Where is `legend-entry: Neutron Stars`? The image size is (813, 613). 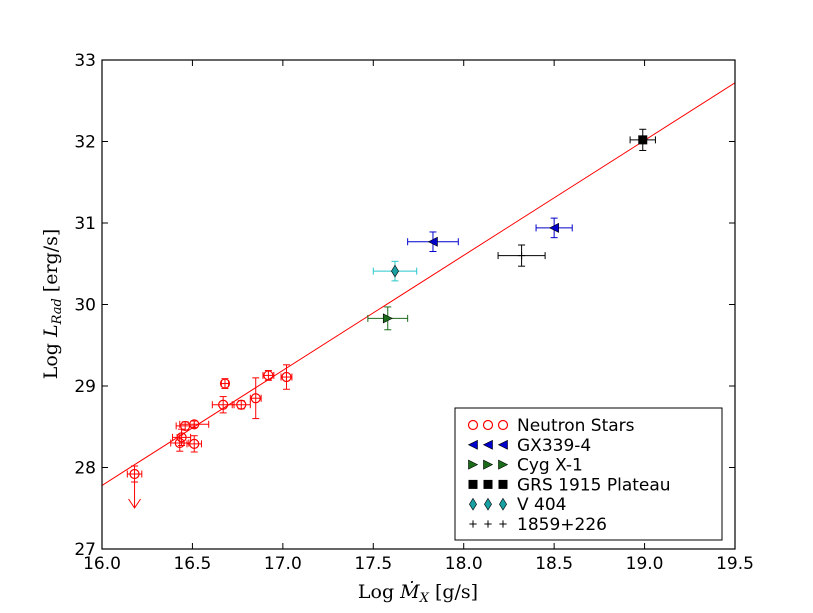
legend-entry: Neutron Stars is located at coordinates (551, 426).